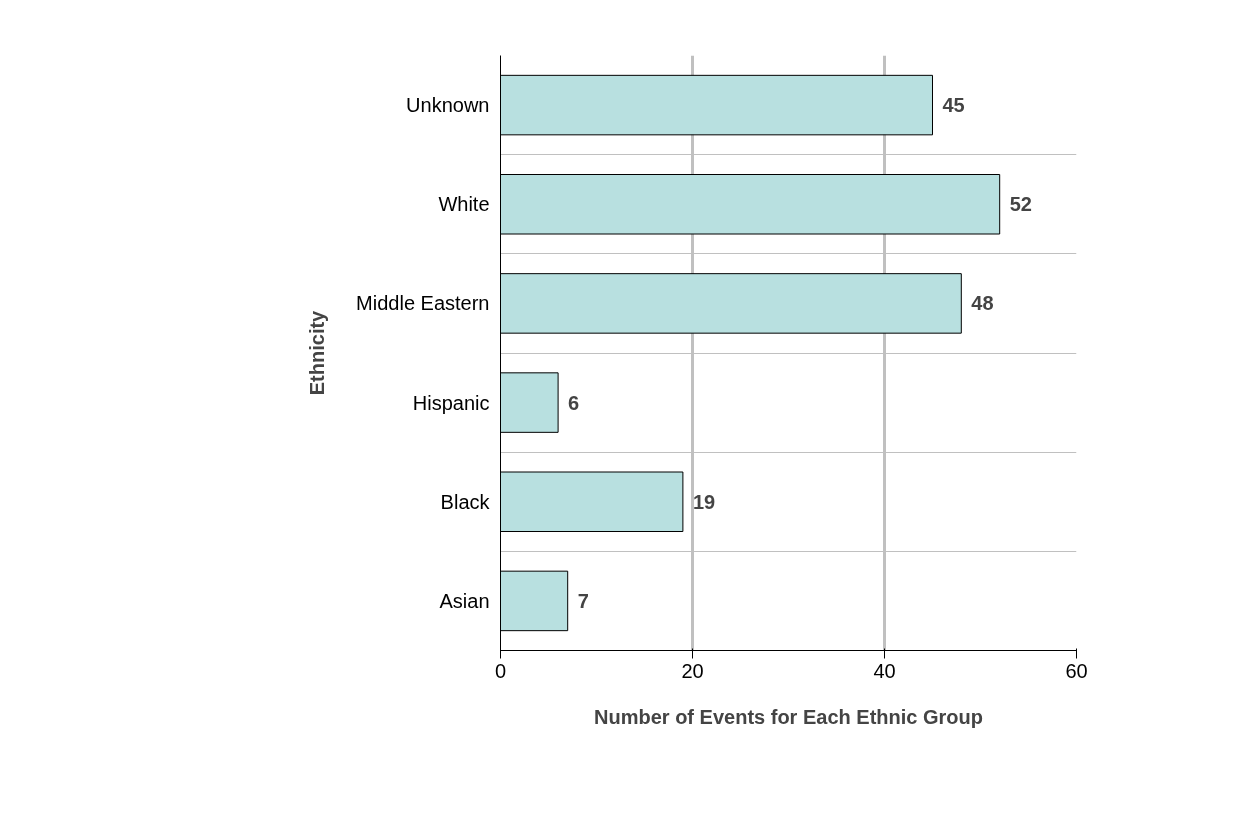 The height and width of the screenshot is (823, 1244). Describe the element at coordinates (464, 204) in the screenshot. I see `y-tick-label: White` at that location.